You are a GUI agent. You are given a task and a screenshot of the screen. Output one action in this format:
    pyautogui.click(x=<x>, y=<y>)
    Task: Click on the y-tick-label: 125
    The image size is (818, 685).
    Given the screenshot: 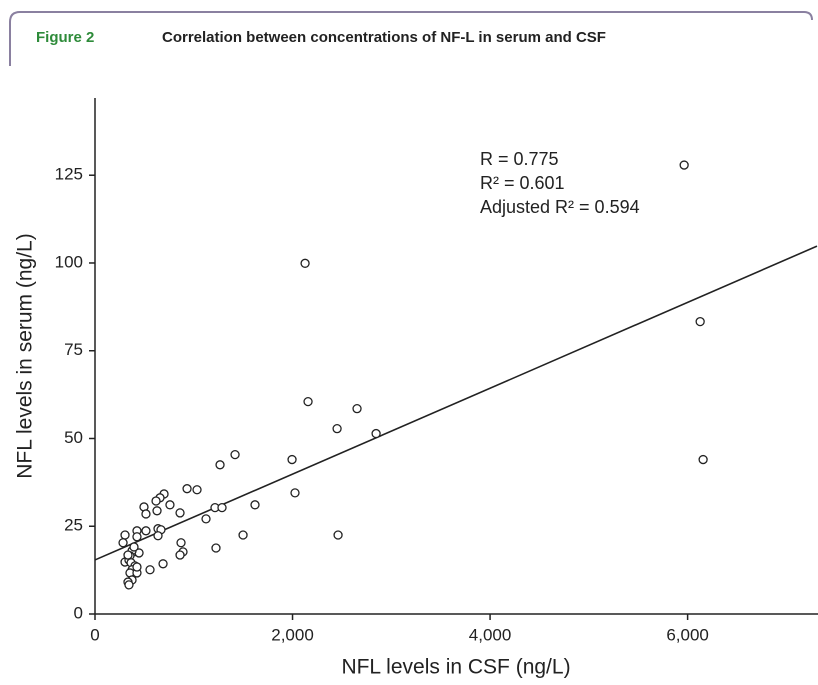 What is the action you would take?
    pyautogui.click(x=69, y=174)
    